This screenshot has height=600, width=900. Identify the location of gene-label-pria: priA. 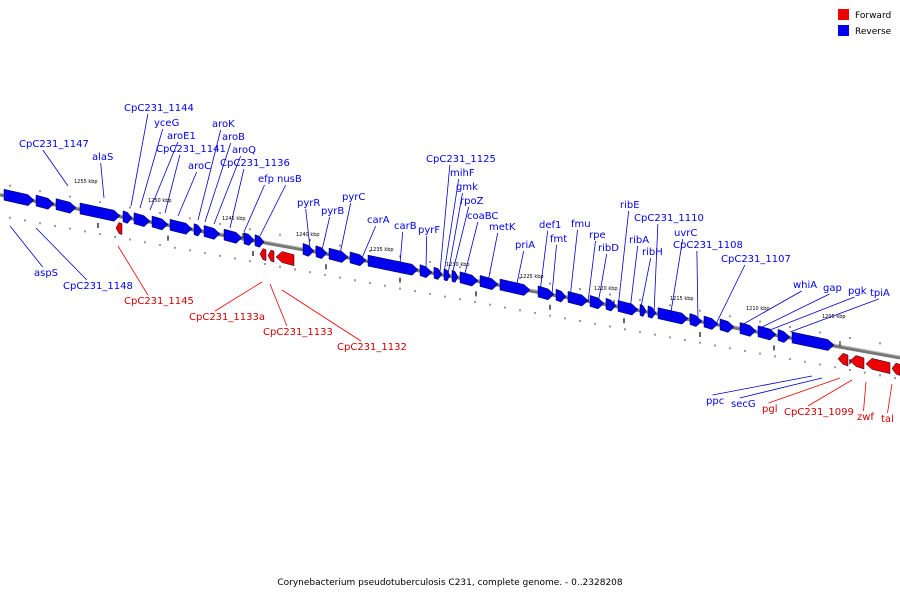
(525, 245).